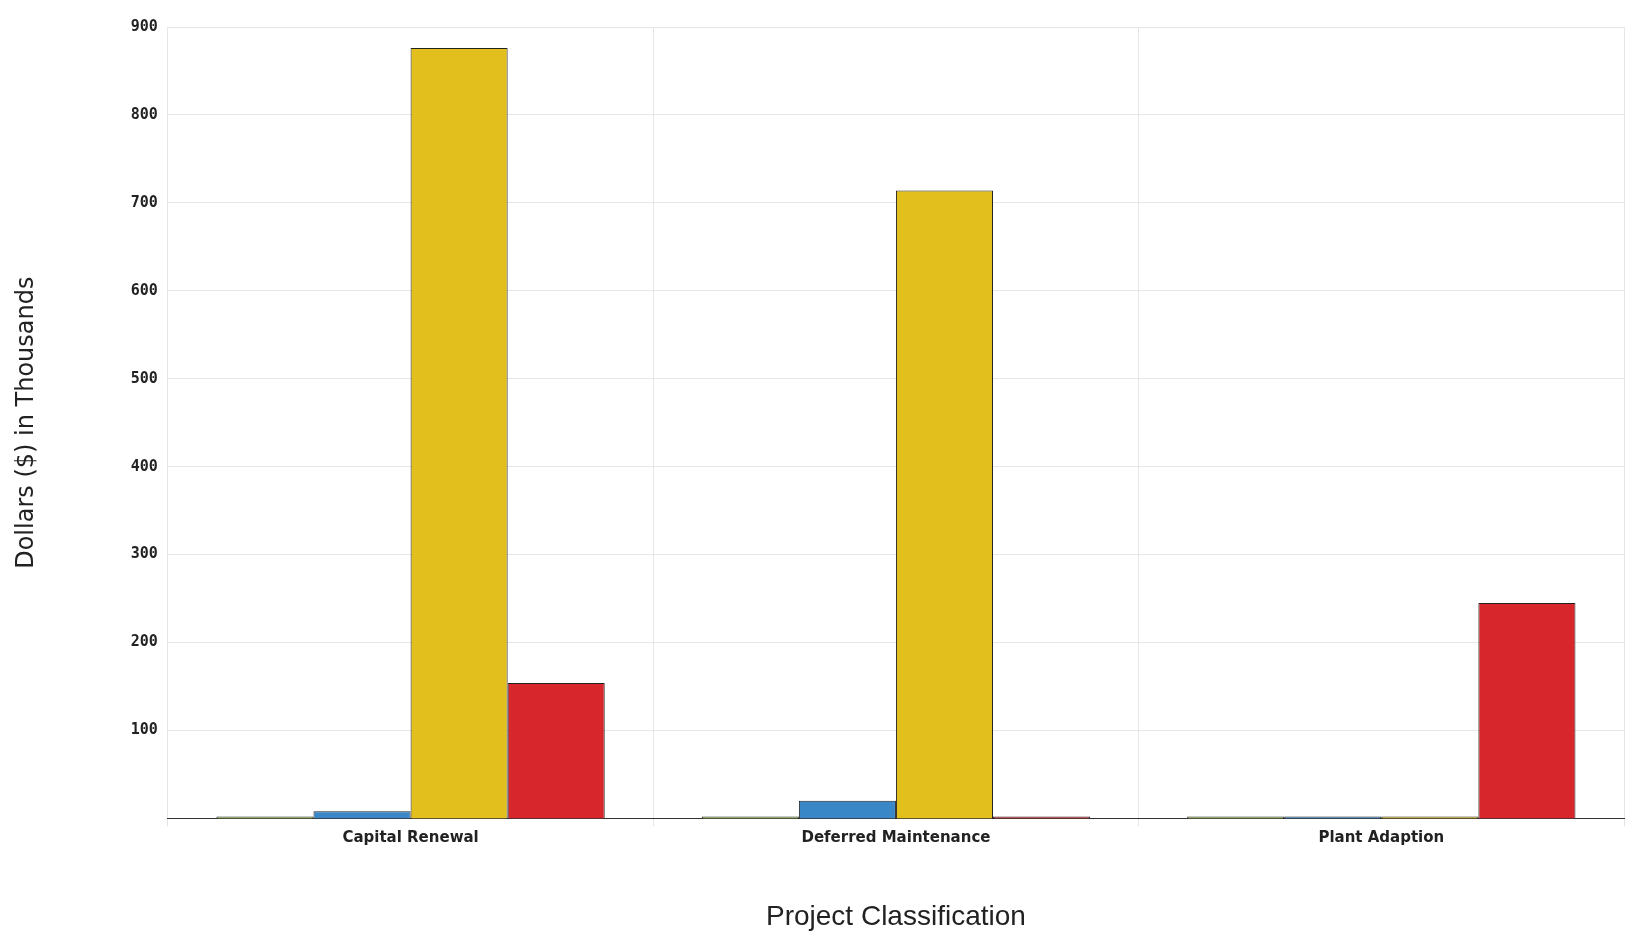 The width and height of the screenshot is (1640, 951). Describe the element at coordinates (144, 465) in the screenshot. I see `y-tick-label: 400` at that location.